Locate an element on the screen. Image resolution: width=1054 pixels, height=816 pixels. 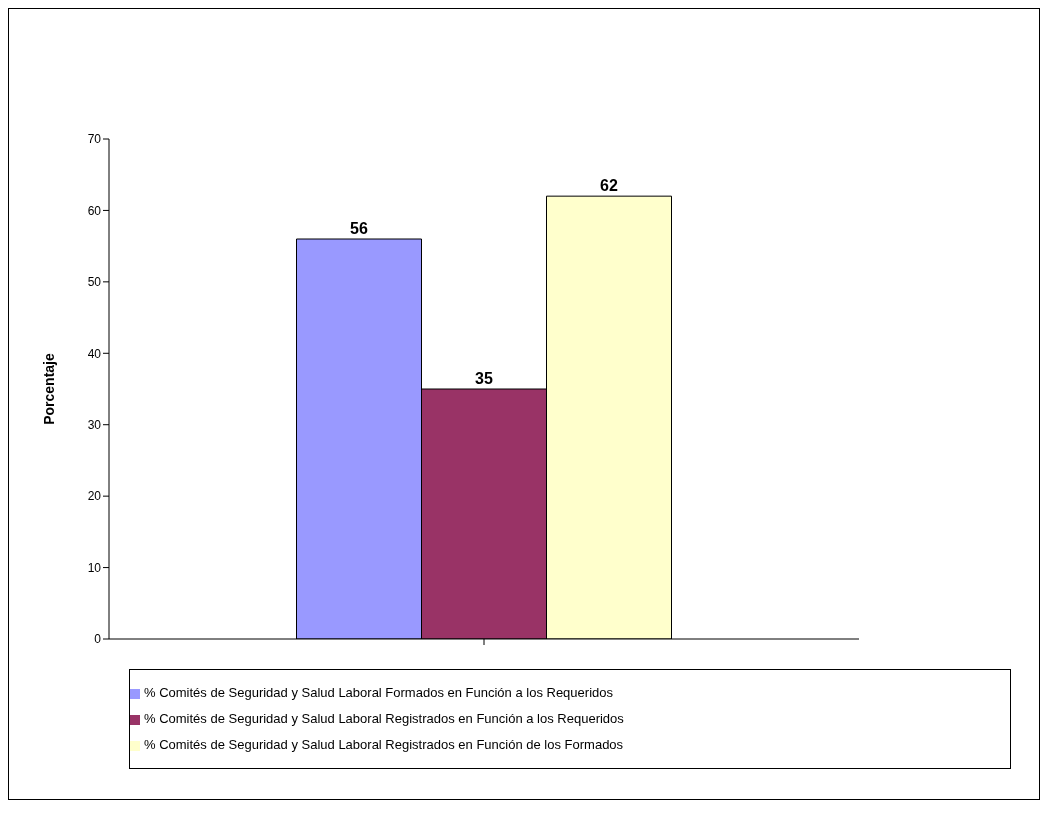
legend-label: % Comités de Seguridad y Salud Laboral Registrados en Función de los Formados is located at coordinates (384, 744).